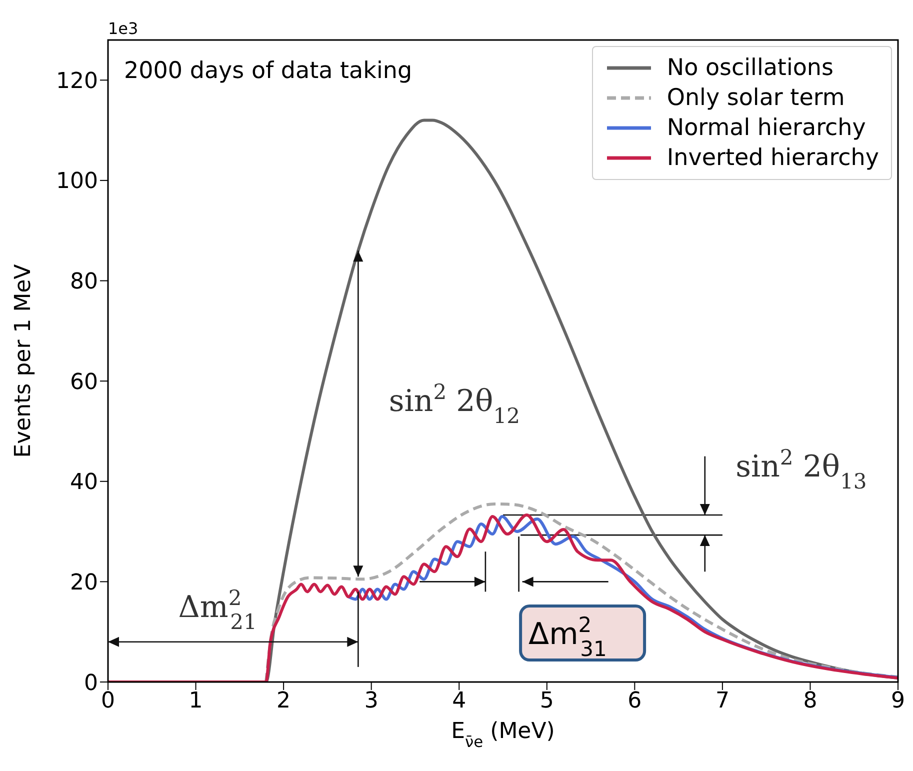 This screenshot has width=913, height=771. Describe the element at coordinates (459, 701) in the screenshot. I see `x-tick-label: 4` at that location.